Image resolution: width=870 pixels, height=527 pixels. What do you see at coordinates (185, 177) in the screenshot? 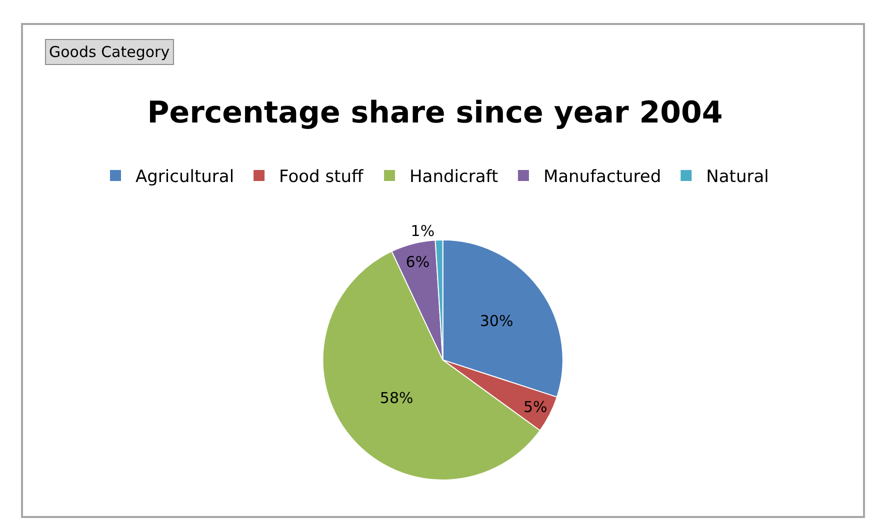
I see `legend-label: Agricultural` at bounding box center [185, 177].